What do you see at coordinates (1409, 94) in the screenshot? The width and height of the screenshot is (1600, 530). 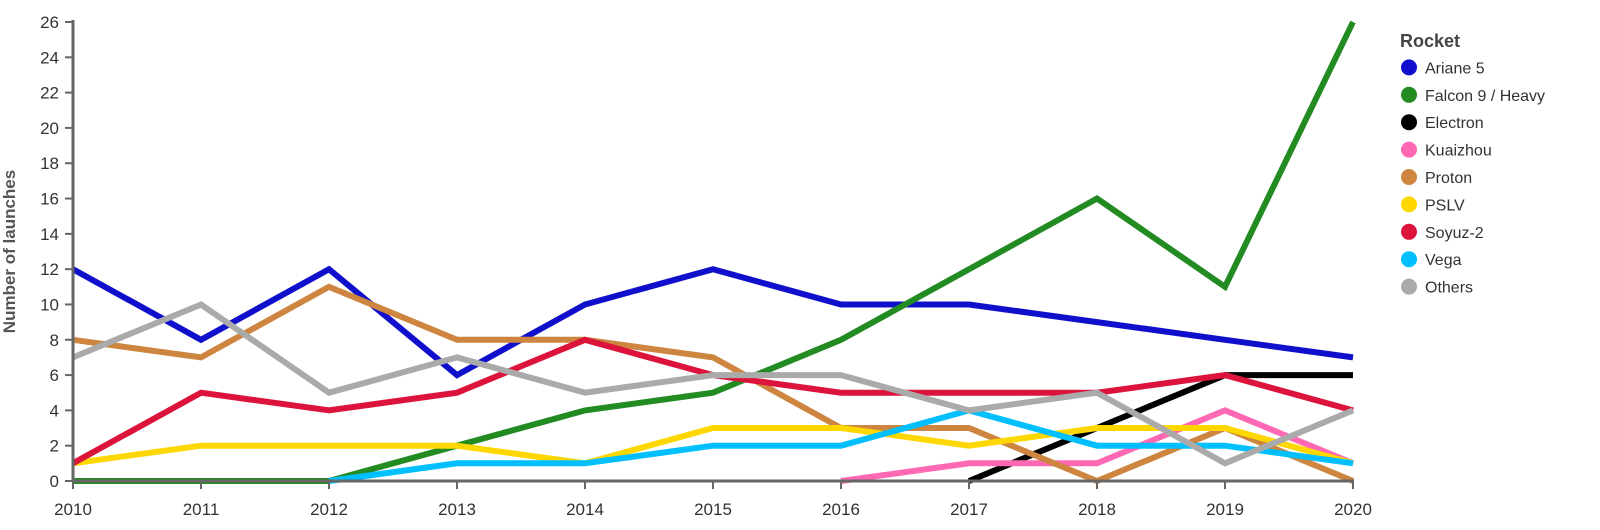 I see `legend-swatch-falcon-9-heavy` at bounding box center [1409, 94].